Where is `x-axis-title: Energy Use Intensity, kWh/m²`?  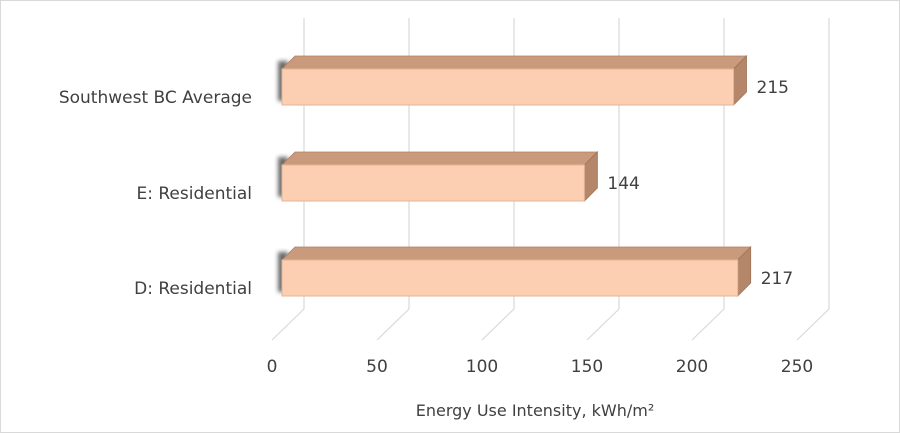
x-axis-title: Energy Use Intensity, kWh/m² is located at coordinates (535, 410).